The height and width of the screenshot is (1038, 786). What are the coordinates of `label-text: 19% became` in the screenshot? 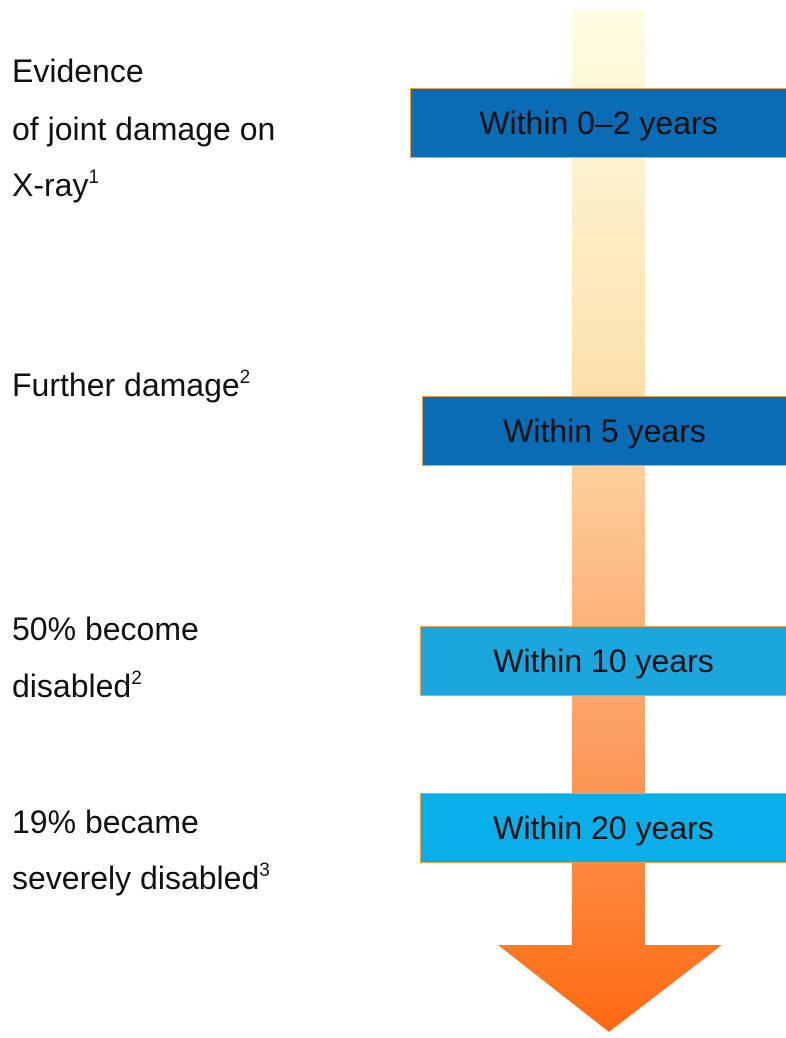 It's located at (105, 822).